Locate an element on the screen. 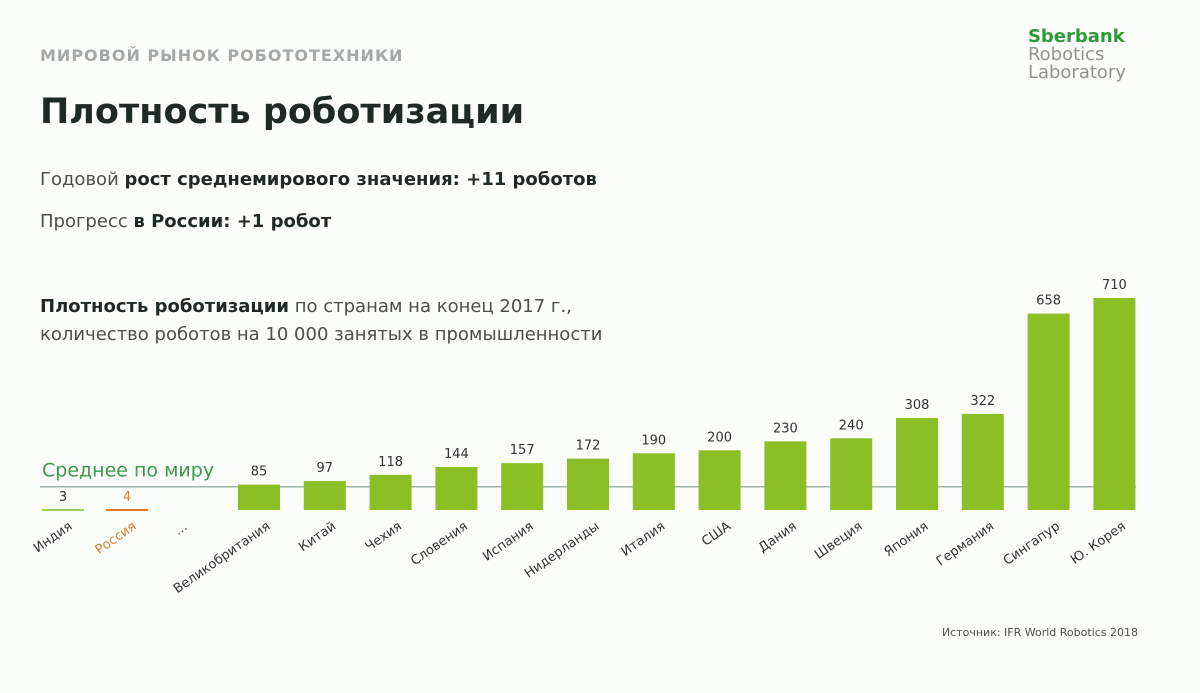 This screenshot has width=1200, height=693. data-label: 322 is located at coordinates (982, 401).